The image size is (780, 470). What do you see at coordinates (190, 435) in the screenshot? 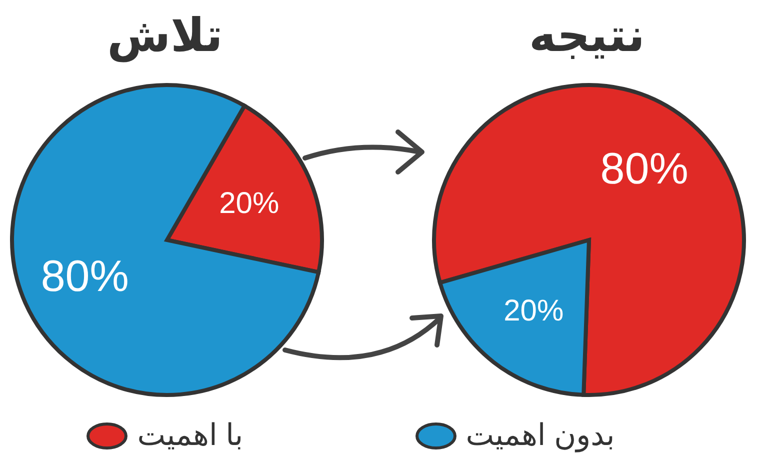
I see `legend-label: با اهمیت` at bounding box center [190, 435].